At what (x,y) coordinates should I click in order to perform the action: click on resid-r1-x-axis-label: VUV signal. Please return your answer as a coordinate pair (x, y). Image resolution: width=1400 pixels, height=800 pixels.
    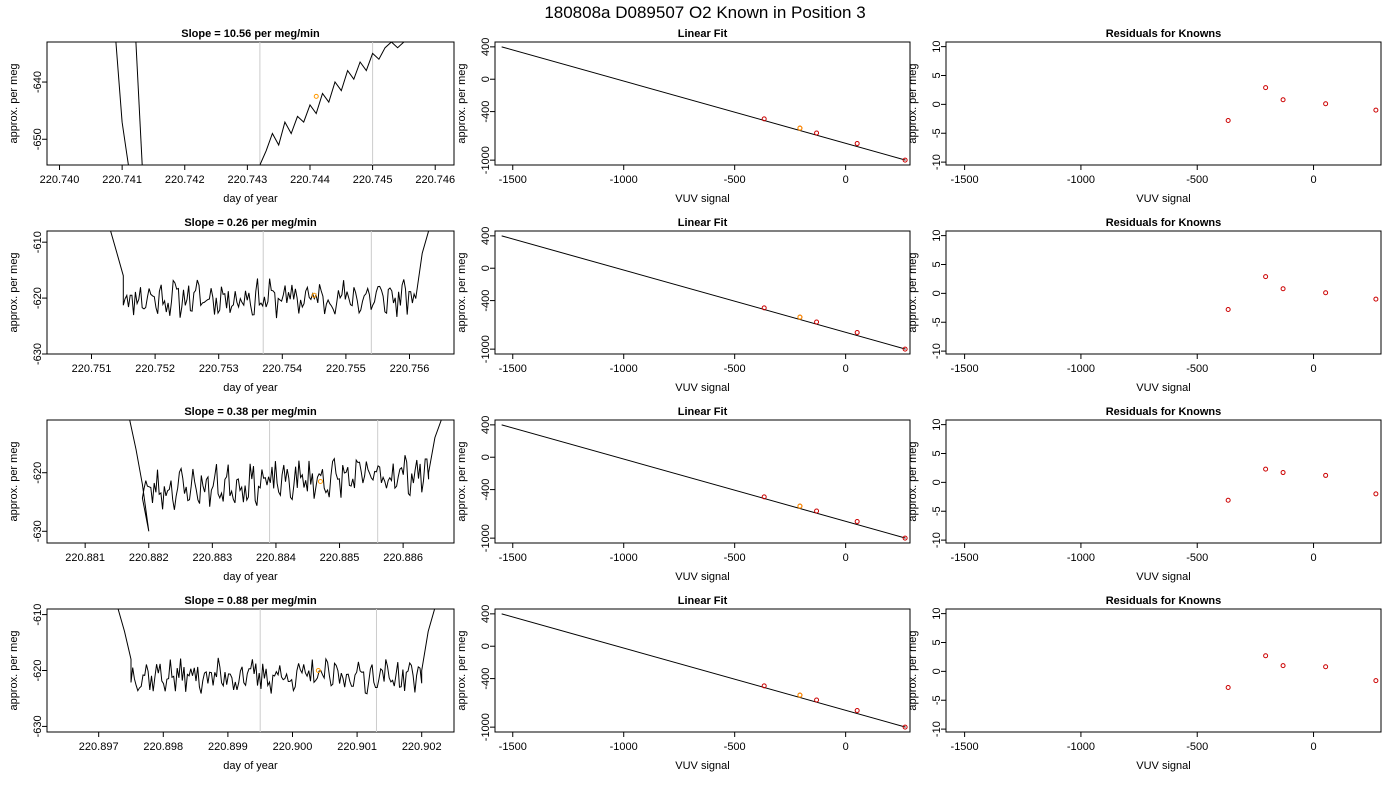
    Looking at the image, I should click on (1163, 388).